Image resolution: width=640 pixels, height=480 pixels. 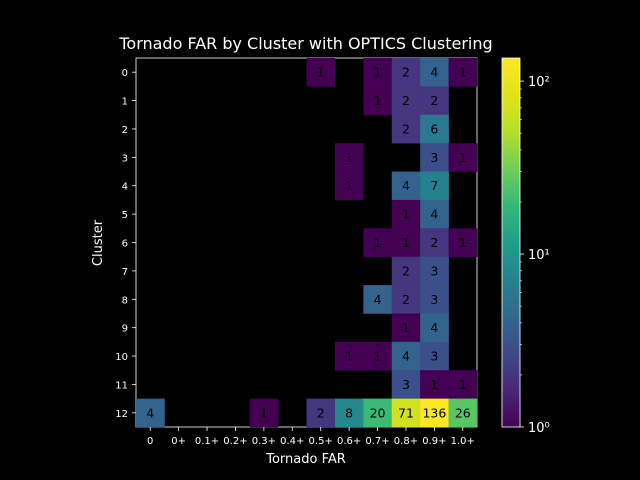 What do you see at coordinates (121, 385) in the screenshot?
I see `y-tick-label: 11` at bounding box center [121, 385].